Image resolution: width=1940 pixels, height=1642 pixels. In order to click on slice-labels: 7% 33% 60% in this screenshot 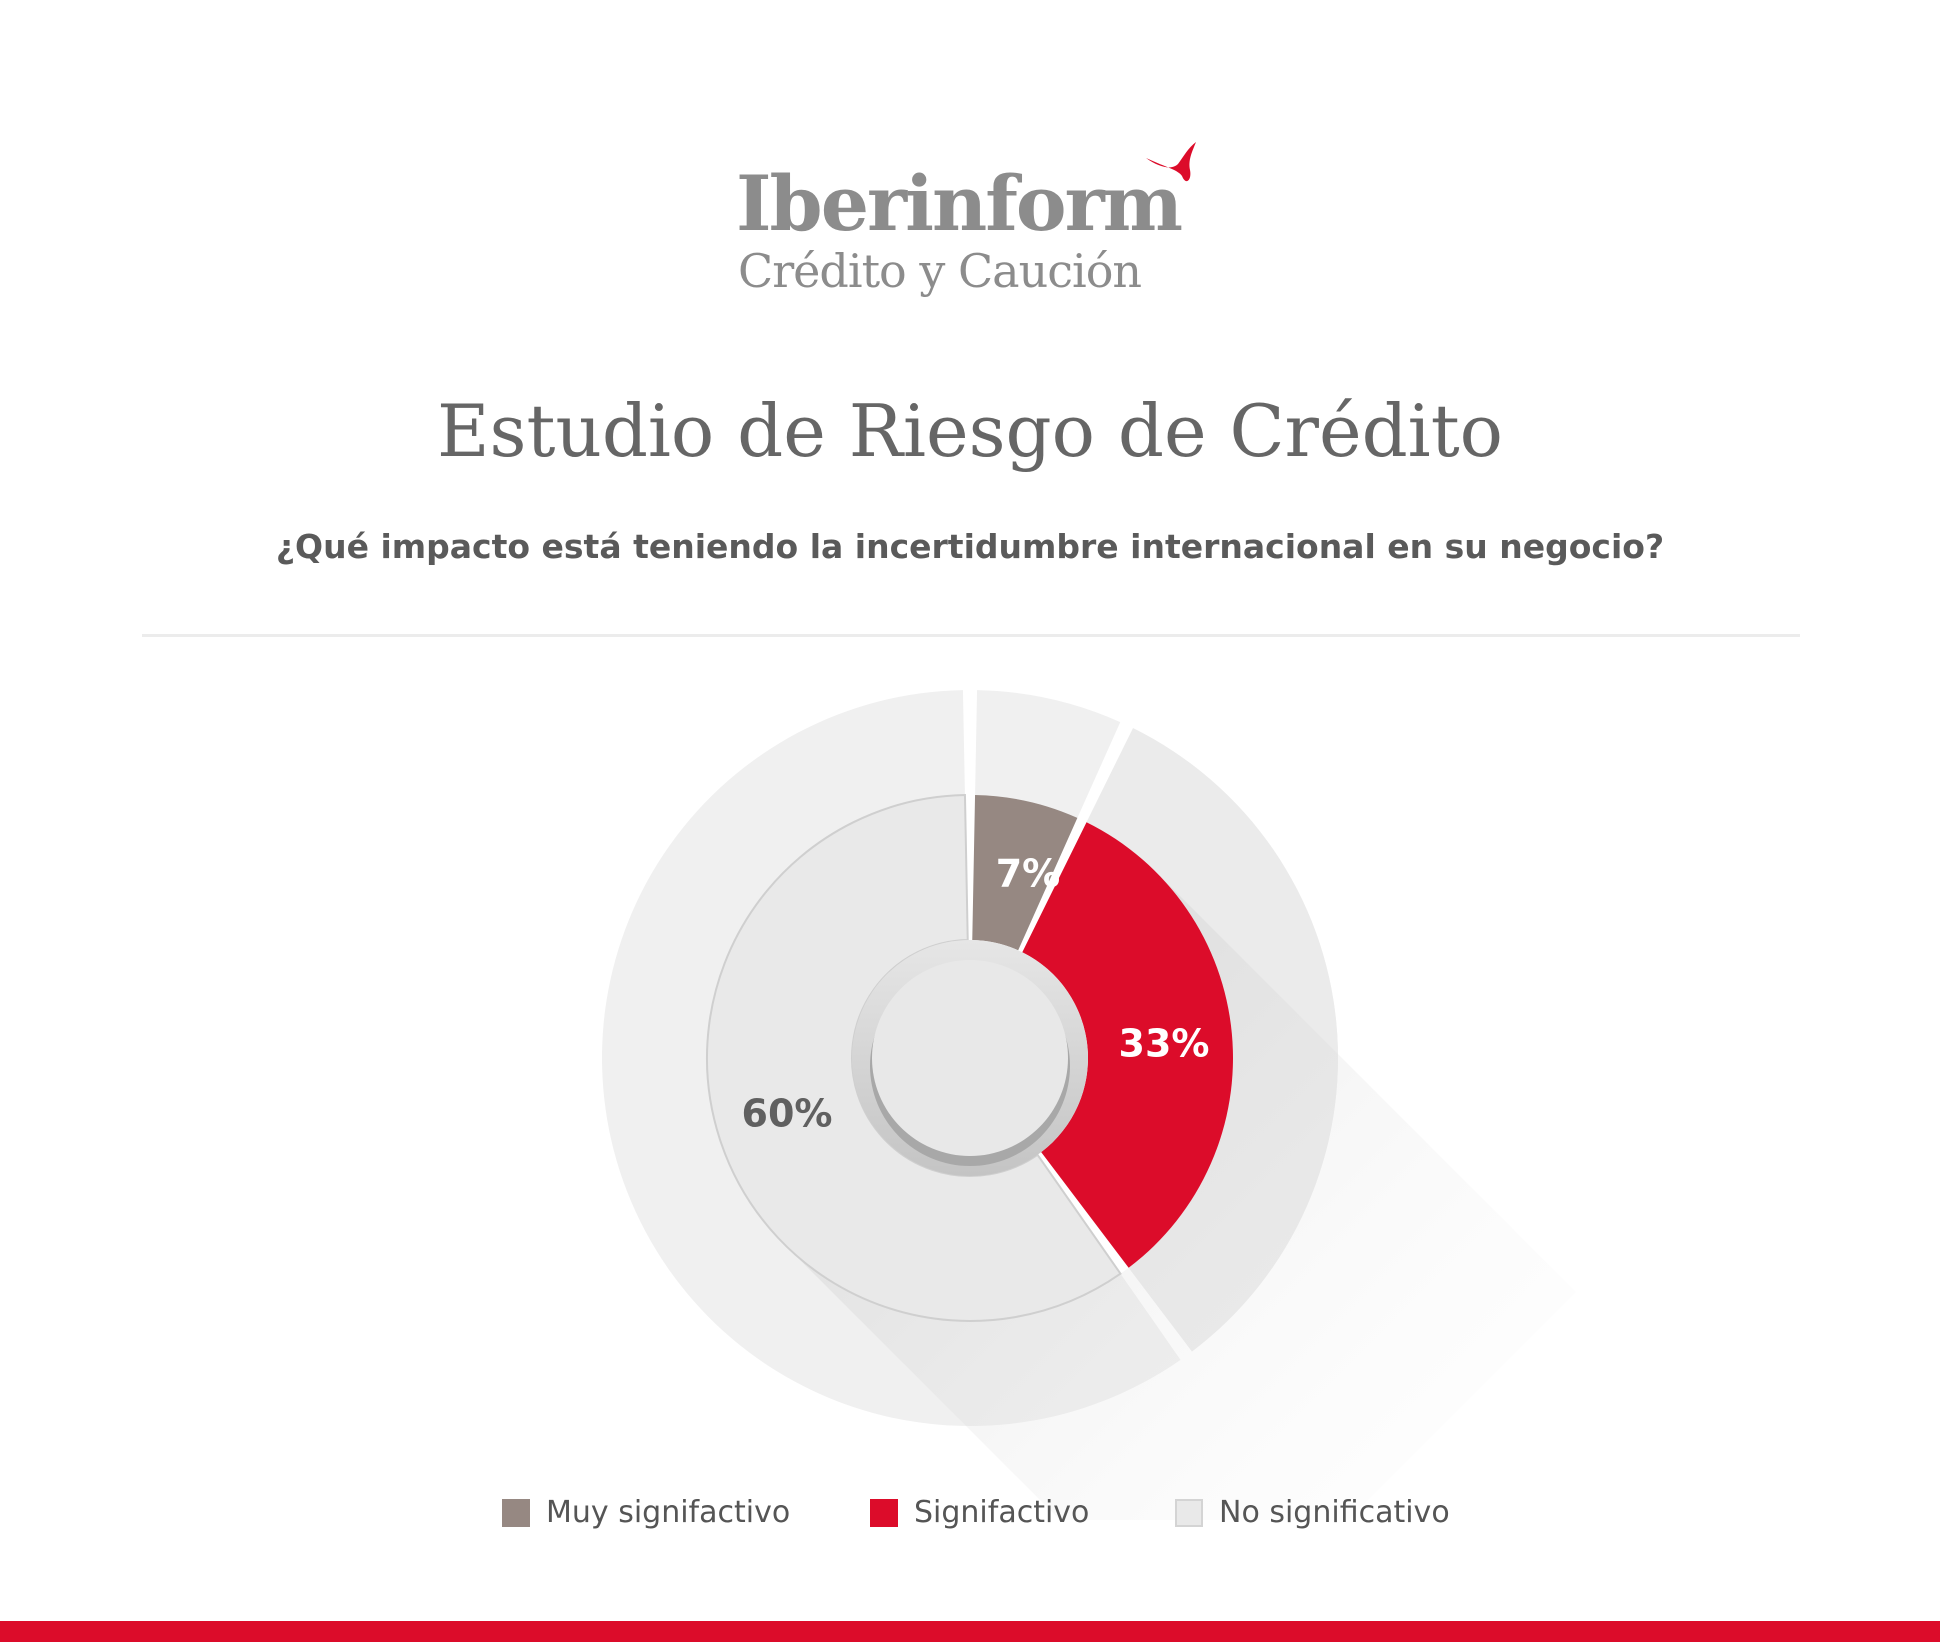, I will do `click(976, 994)`.